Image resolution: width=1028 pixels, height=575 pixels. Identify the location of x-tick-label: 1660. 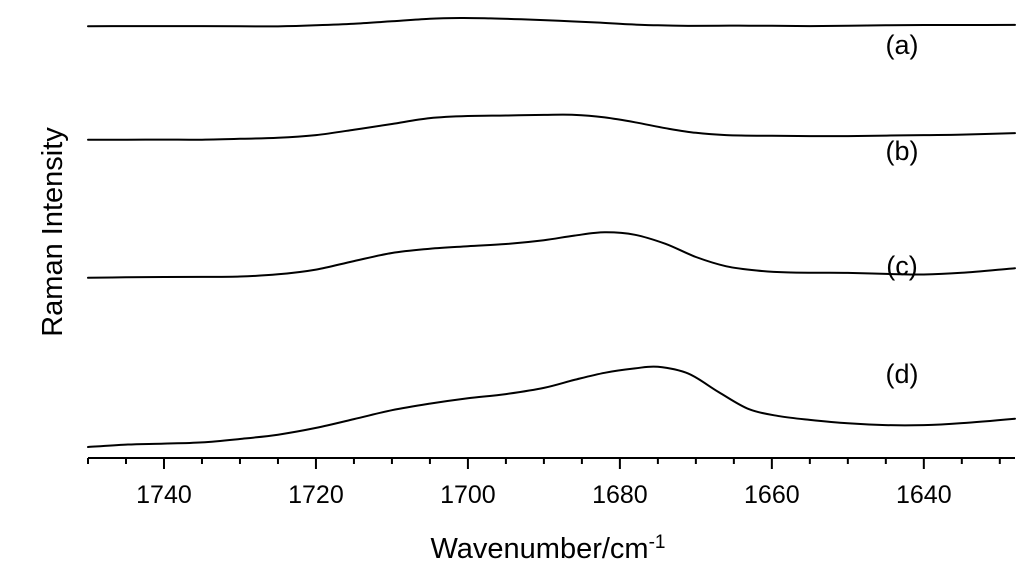
(772, 495).